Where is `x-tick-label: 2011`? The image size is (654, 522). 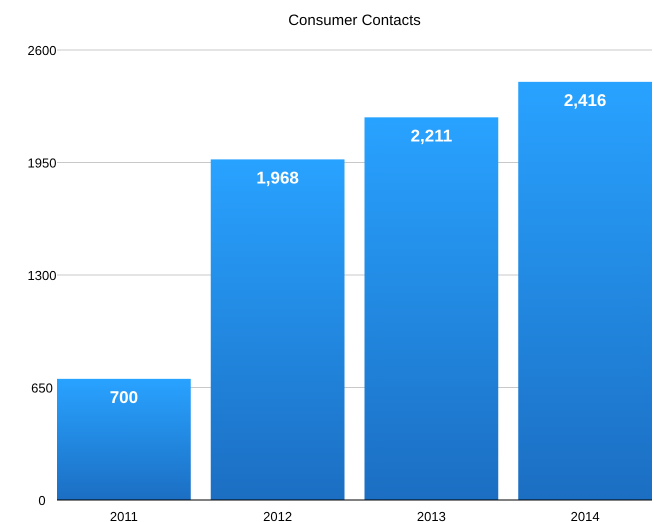
x-tick-label: 2011 is located at coordinates (124, 515).